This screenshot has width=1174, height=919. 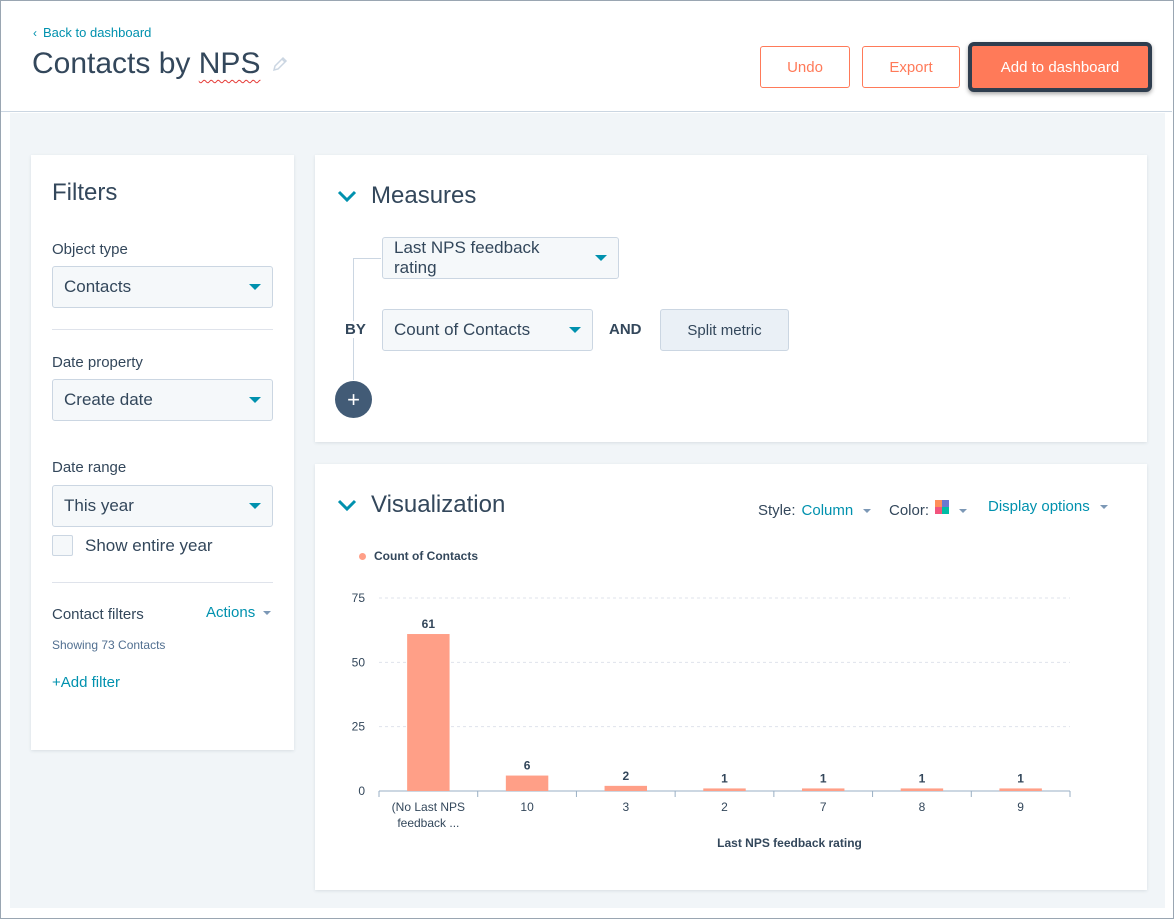 What do you see at coordinates (462, 329) in the screenshot?
I see `metric-value: Count of Contacts` at bounding box center [462, 329].